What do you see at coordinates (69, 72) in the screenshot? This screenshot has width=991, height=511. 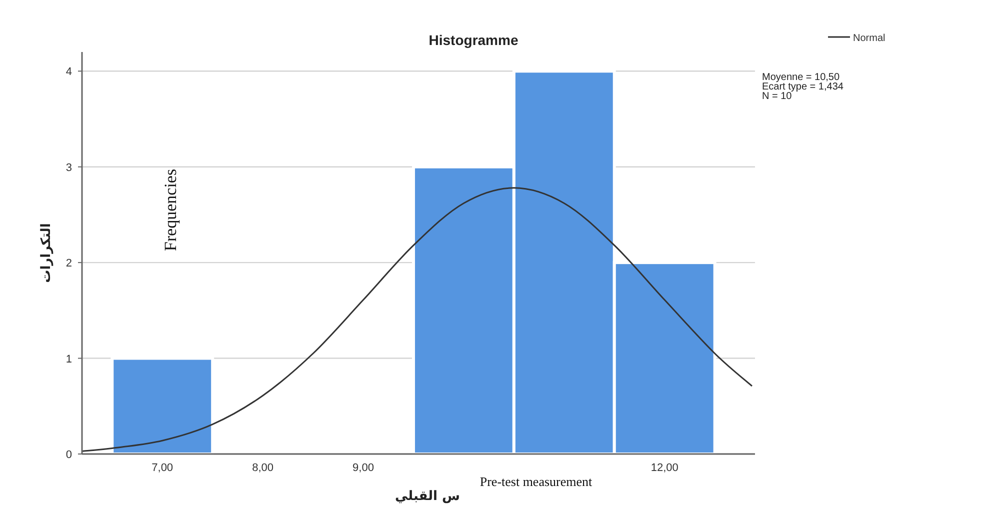 I see `y-tick-label: 4` at bounding box center [69, 72].